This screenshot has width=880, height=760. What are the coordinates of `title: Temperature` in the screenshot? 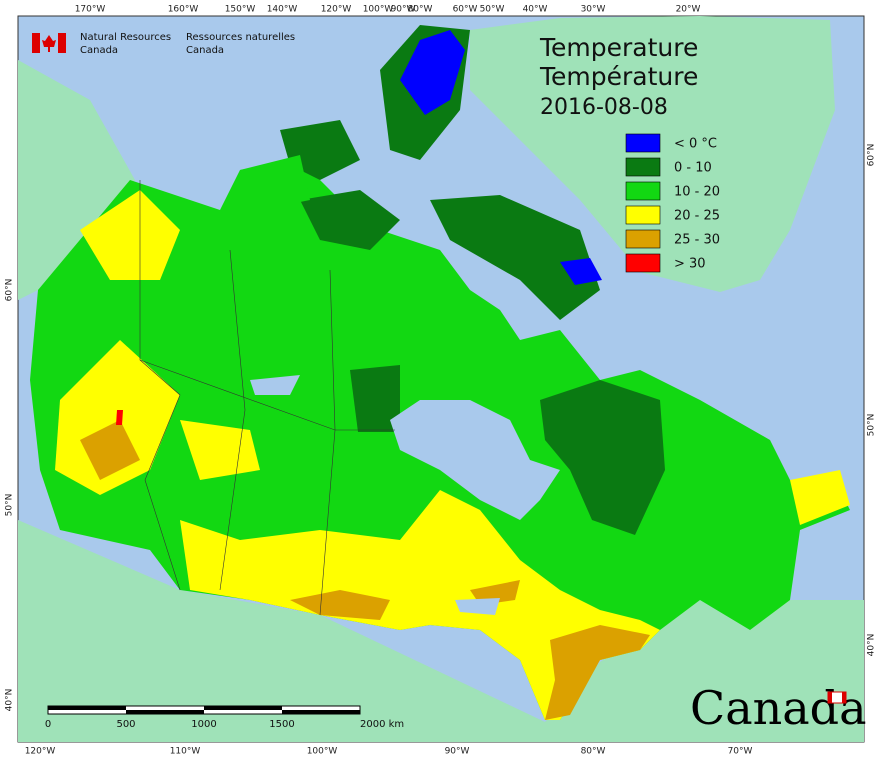 It's located at (618, 47).